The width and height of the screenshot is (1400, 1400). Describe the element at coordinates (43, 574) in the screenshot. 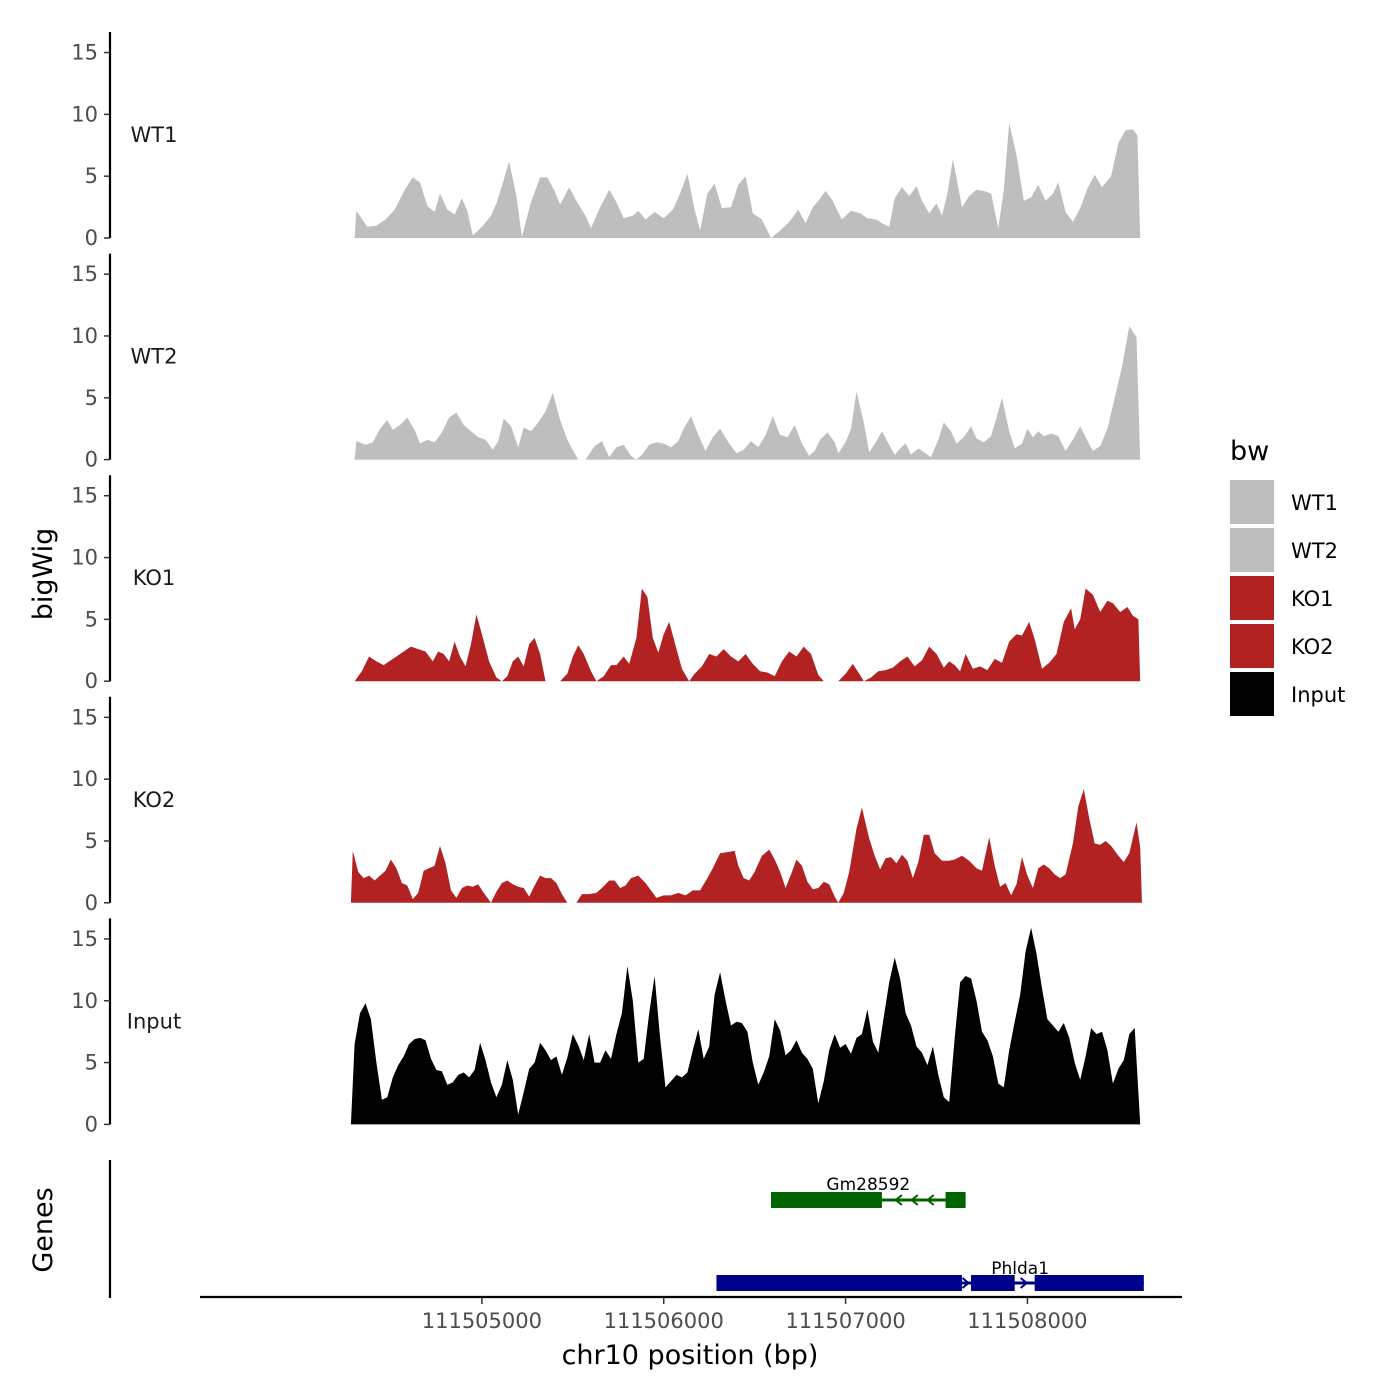

I see `y-axis-title: bigWig` at that location.